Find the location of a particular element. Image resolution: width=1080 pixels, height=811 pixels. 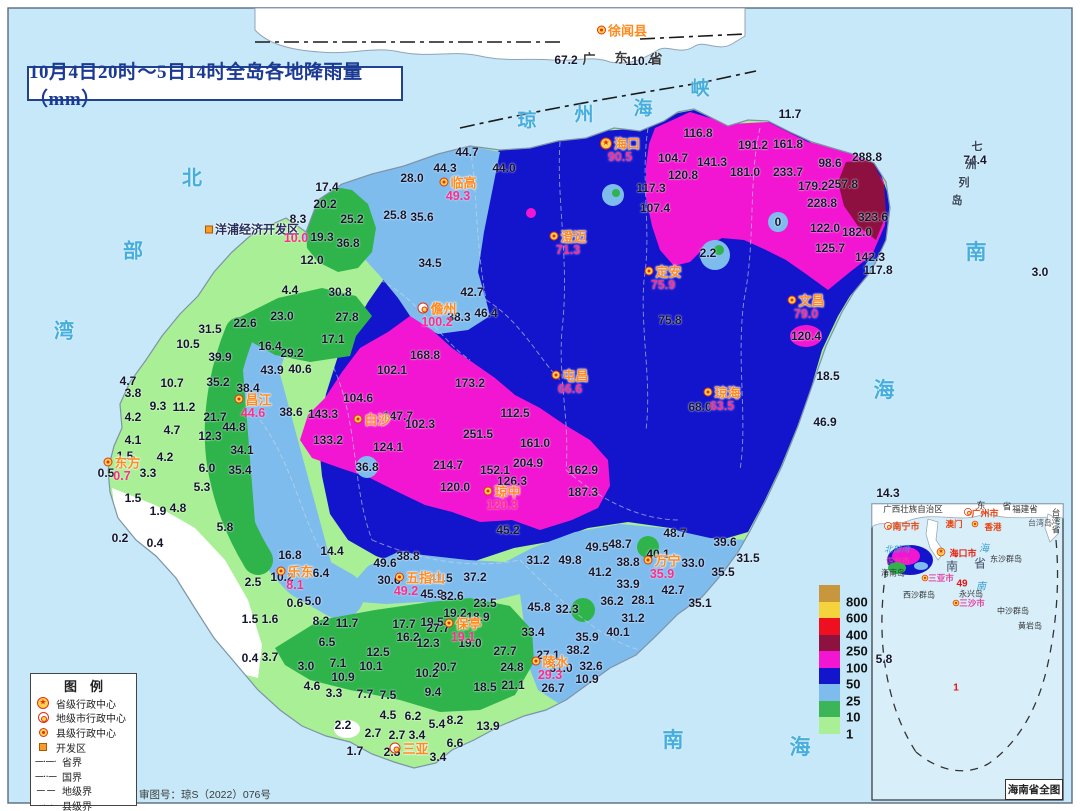

scale-label: 1 is located at coordinates (850, 733).